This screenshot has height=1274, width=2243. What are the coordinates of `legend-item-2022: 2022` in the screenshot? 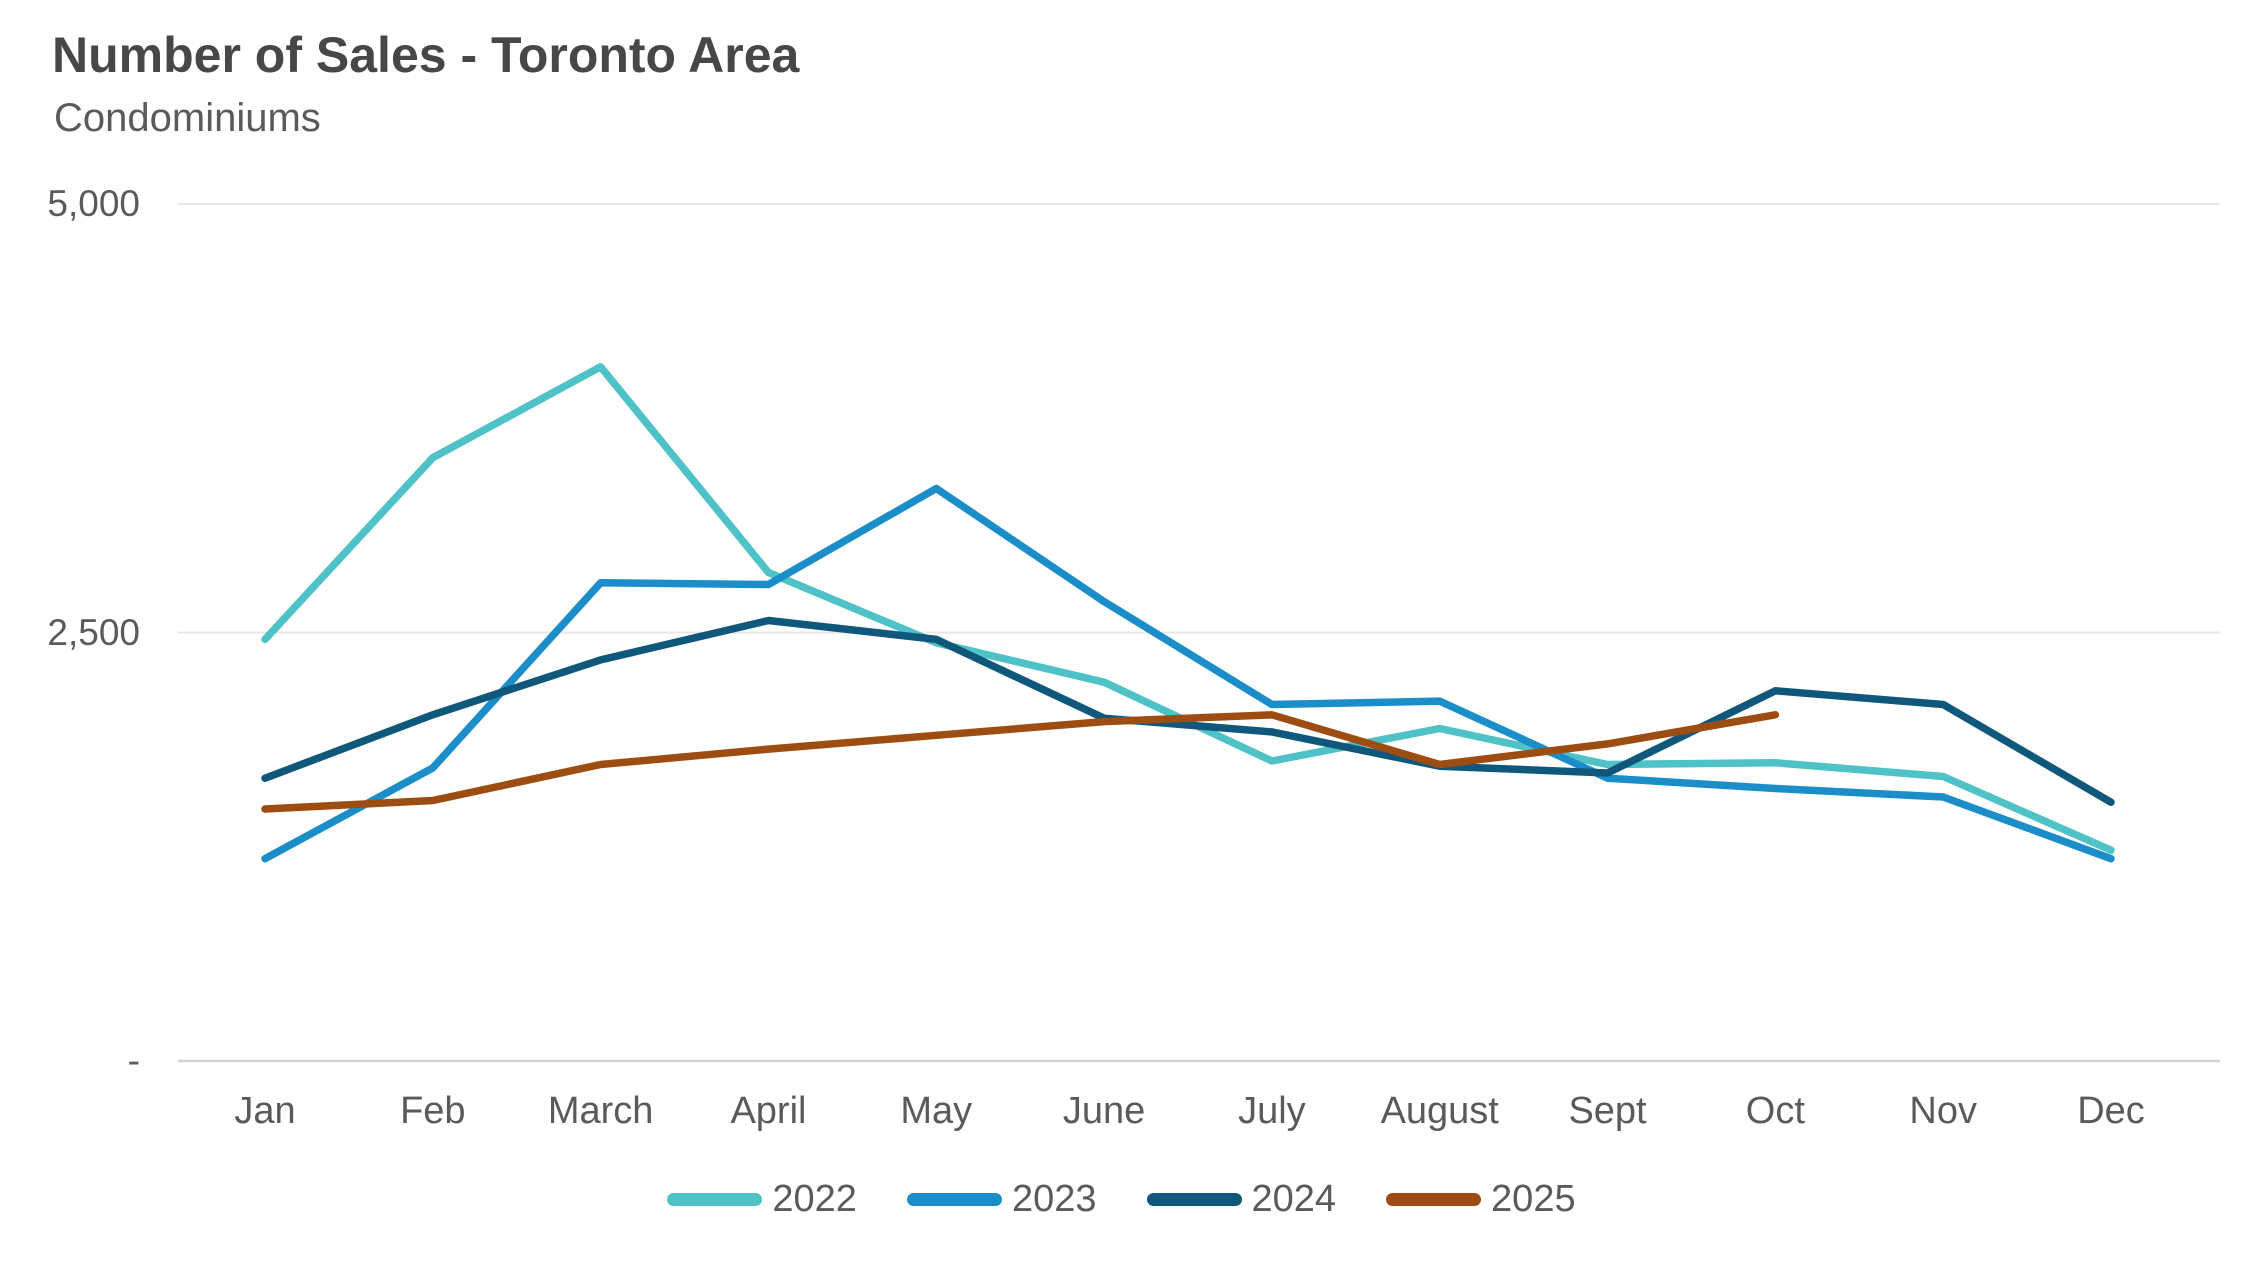 It's located at (762, 1199).